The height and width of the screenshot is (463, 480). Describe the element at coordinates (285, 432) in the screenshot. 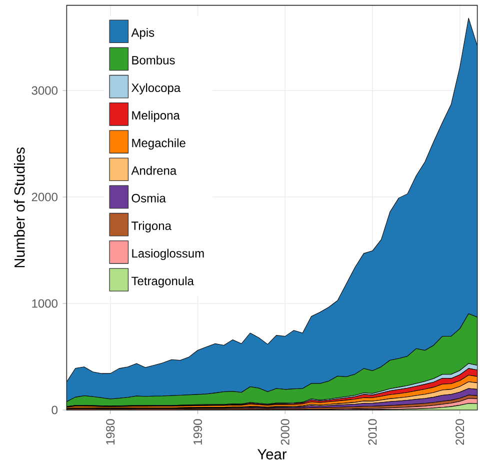

I see `x-tick-label: 2000` at that location.